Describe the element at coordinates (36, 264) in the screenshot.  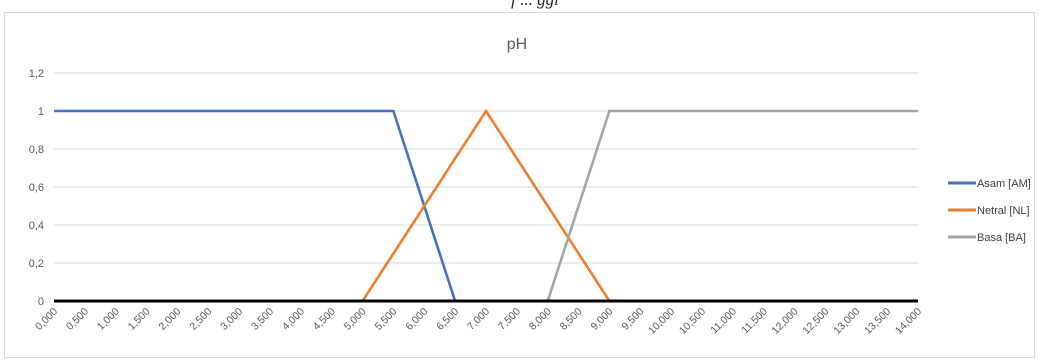
I see `y-tick-label: 0,2` at that location.